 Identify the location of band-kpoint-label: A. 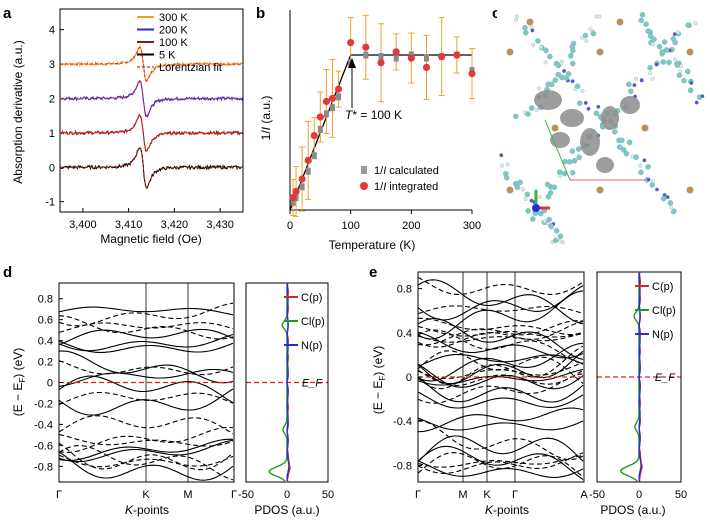
(584, 495).